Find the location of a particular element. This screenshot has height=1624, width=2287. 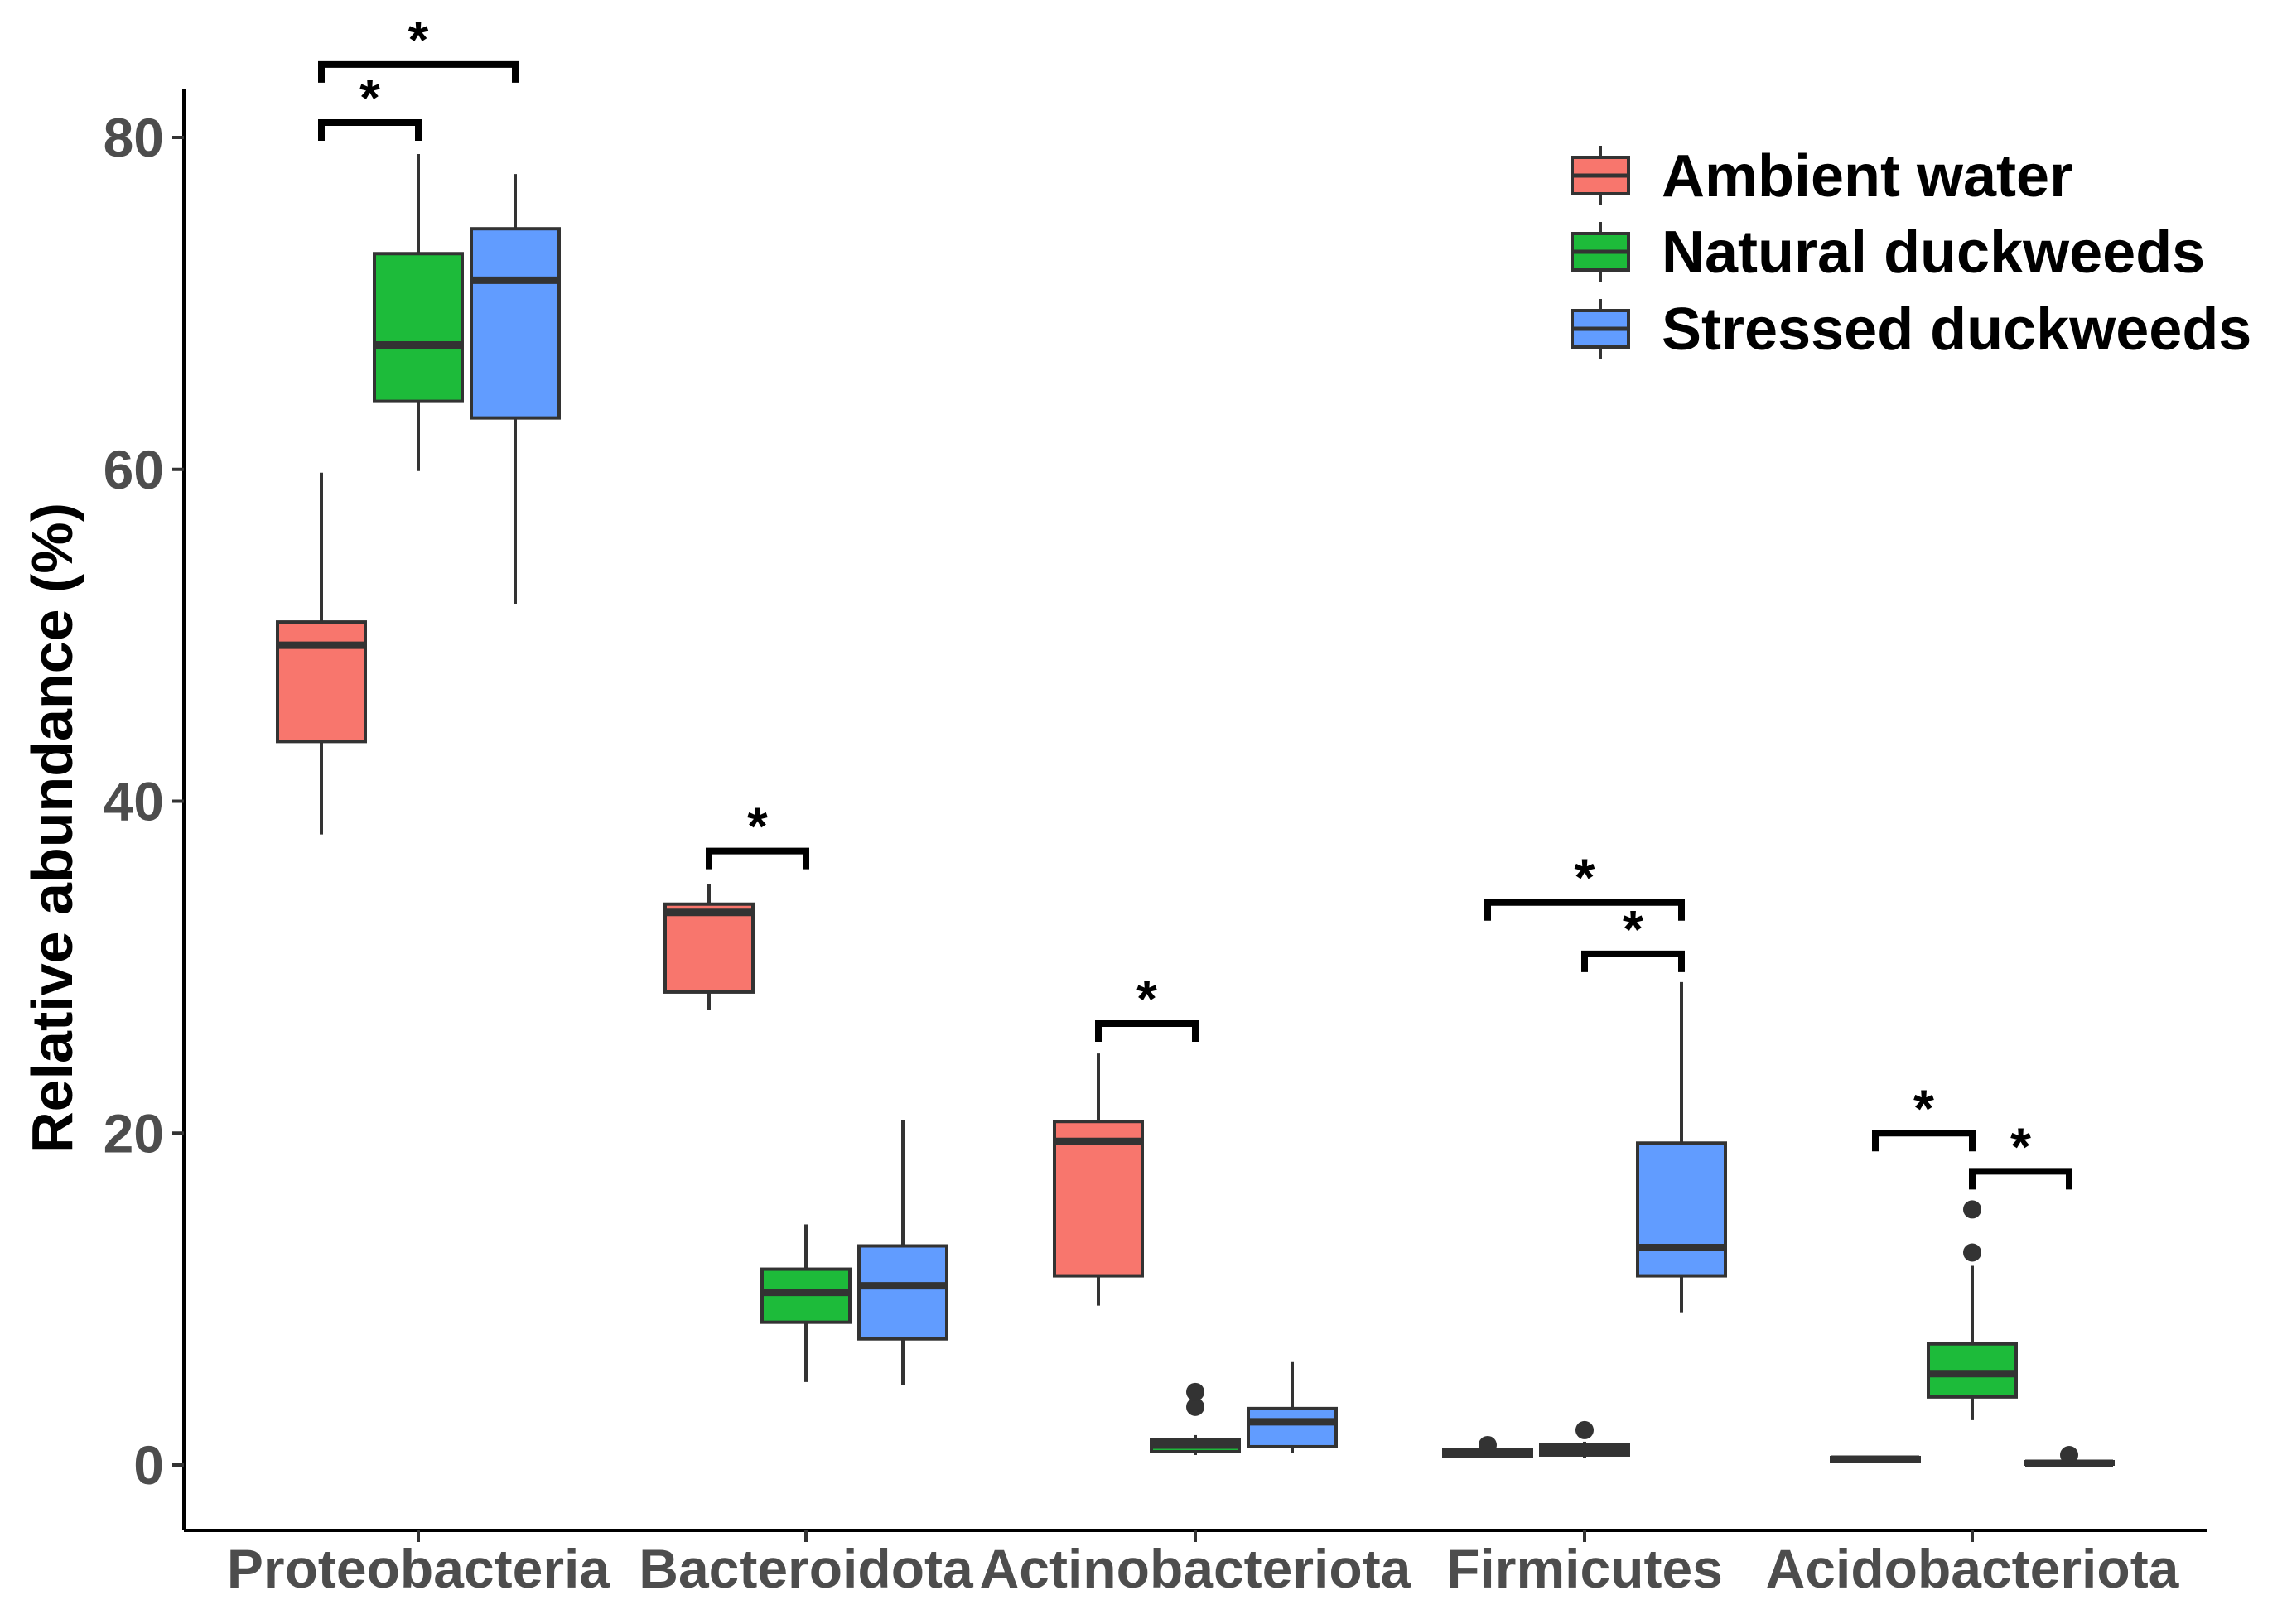

legend-item: Ambient water is located at coordinates (1821, 176).